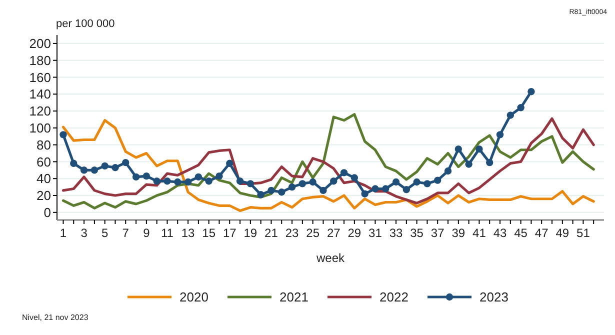 The image size is (615, 335). I want to click on x-tick-label: 25, so click(313, 233).